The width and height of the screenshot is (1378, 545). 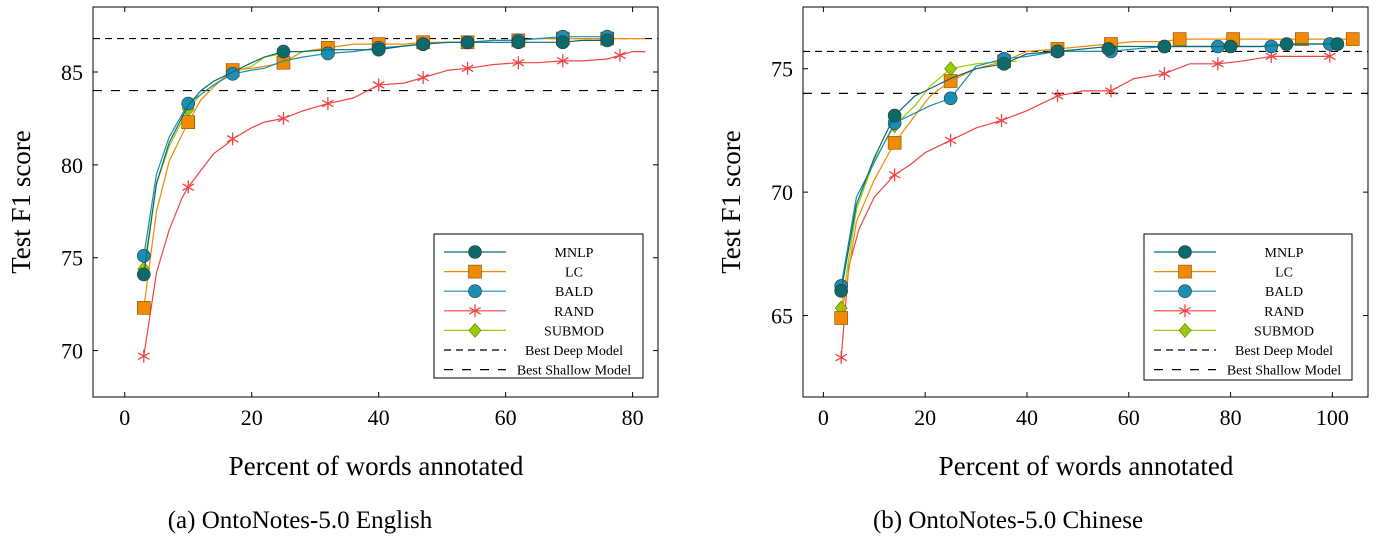 What do you see at coordinates (72, 72) in the screenshot?
I see `y-tick-label: 85` at bounding box center [72, 72].